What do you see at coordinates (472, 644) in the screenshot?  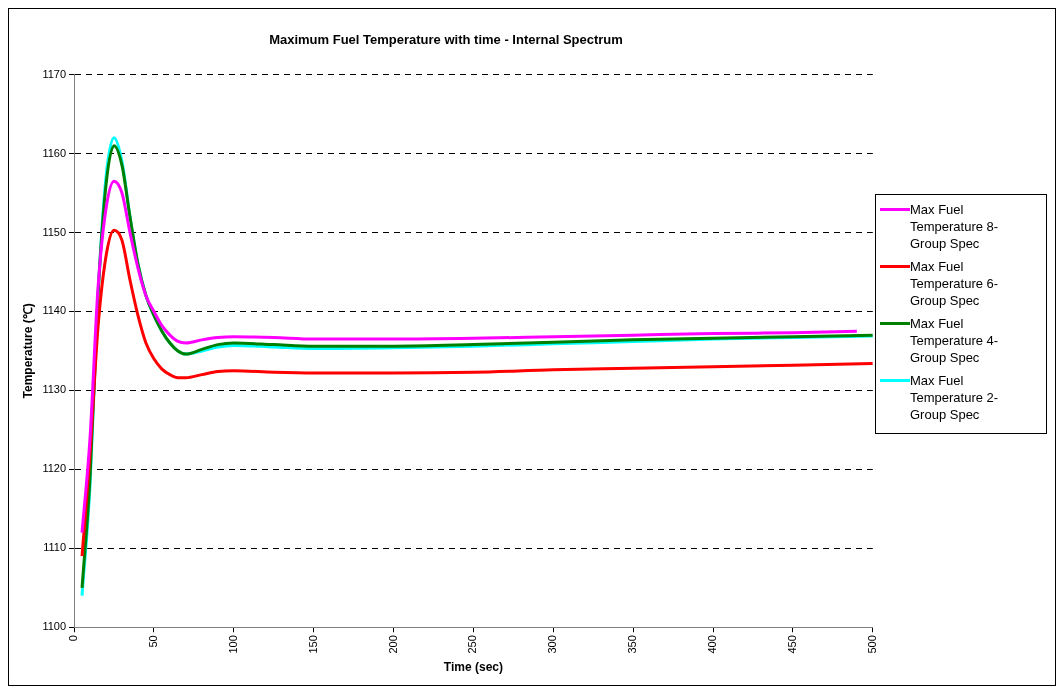 I see `x-tick-label: 250` at bounding box center [472, 644].